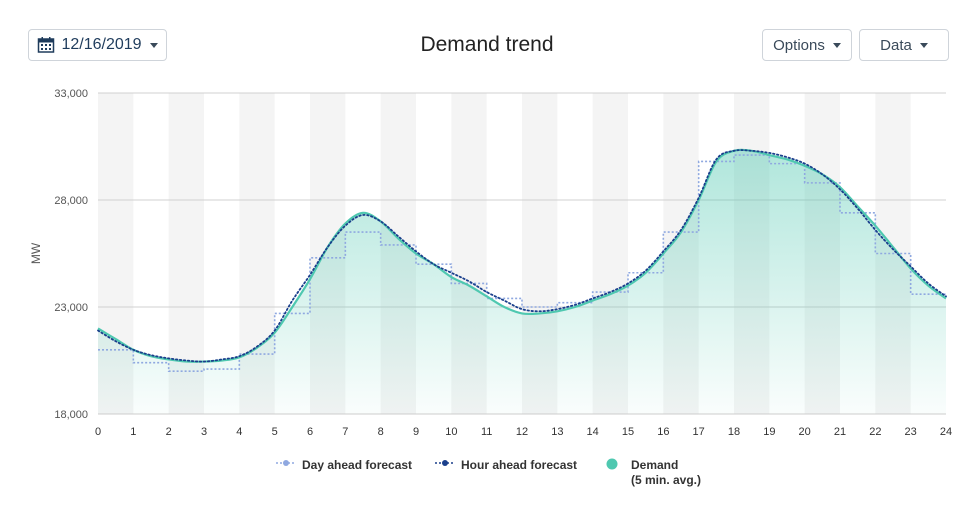 Image resolution: width=974 pixels, height=516 pixels. What do you see at coordinates (310, 432) in the screenshot?
I see `x-tick-label: 6` at bounding box center [310, 432].